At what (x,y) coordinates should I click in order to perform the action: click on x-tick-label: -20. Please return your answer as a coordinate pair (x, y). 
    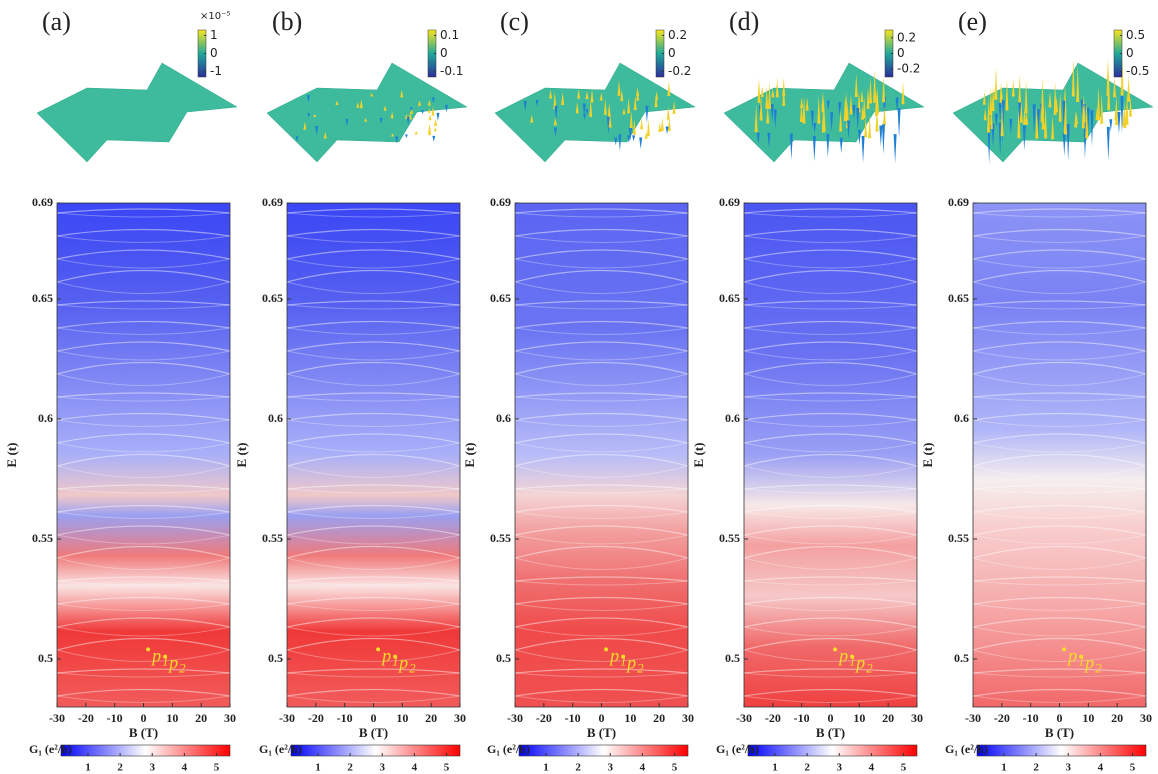
    Looking at the image, I should click on (1002, 718).